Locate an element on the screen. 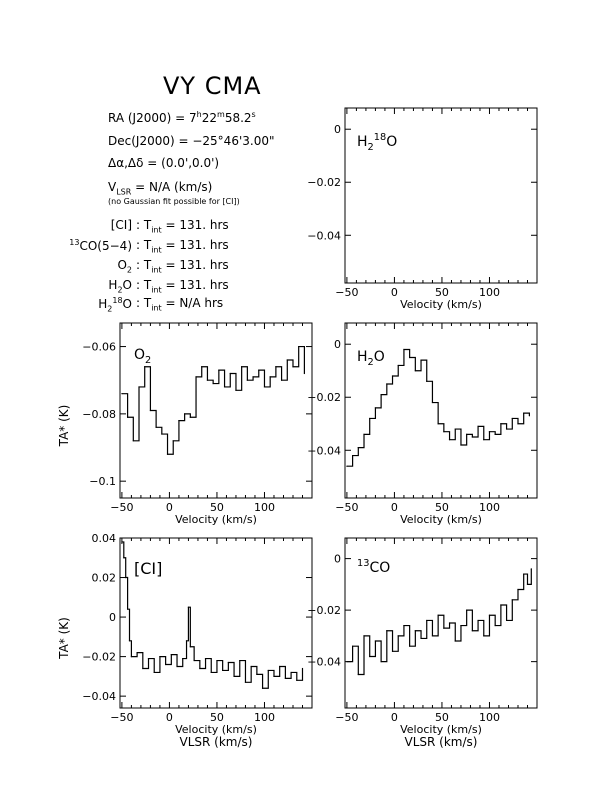 Image resolution: width=612 pixels, height=792 pixels. panel-label-13co: 13CO is located at coordinates (373, 567).